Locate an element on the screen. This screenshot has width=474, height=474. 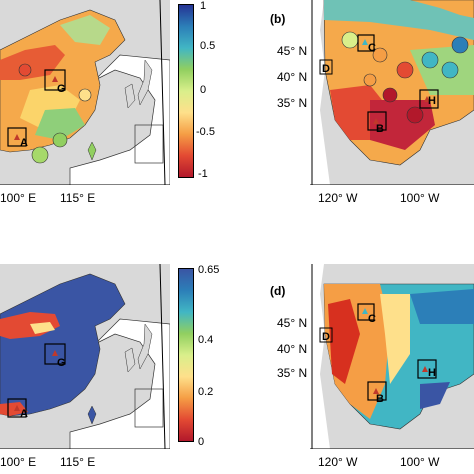
usa-map-d: C D B H is located at coordinates (392, 356).